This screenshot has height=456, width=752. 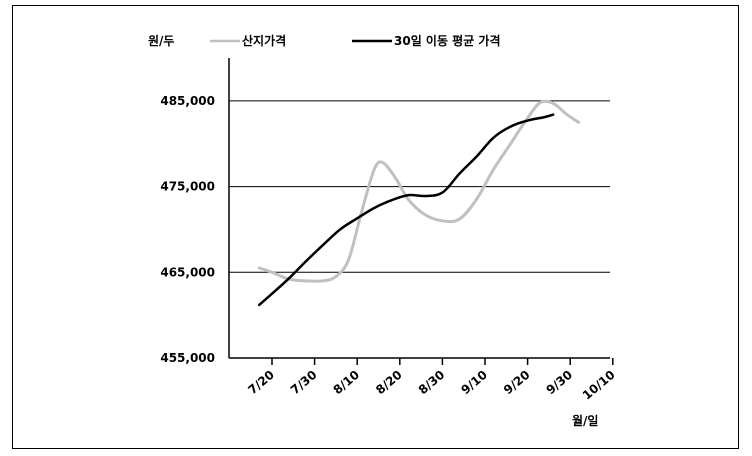 What do you see at coordinates (187, 272) in the screenshot?
I see `y-tick-label: 465,000` at bounding box center [187, 272].